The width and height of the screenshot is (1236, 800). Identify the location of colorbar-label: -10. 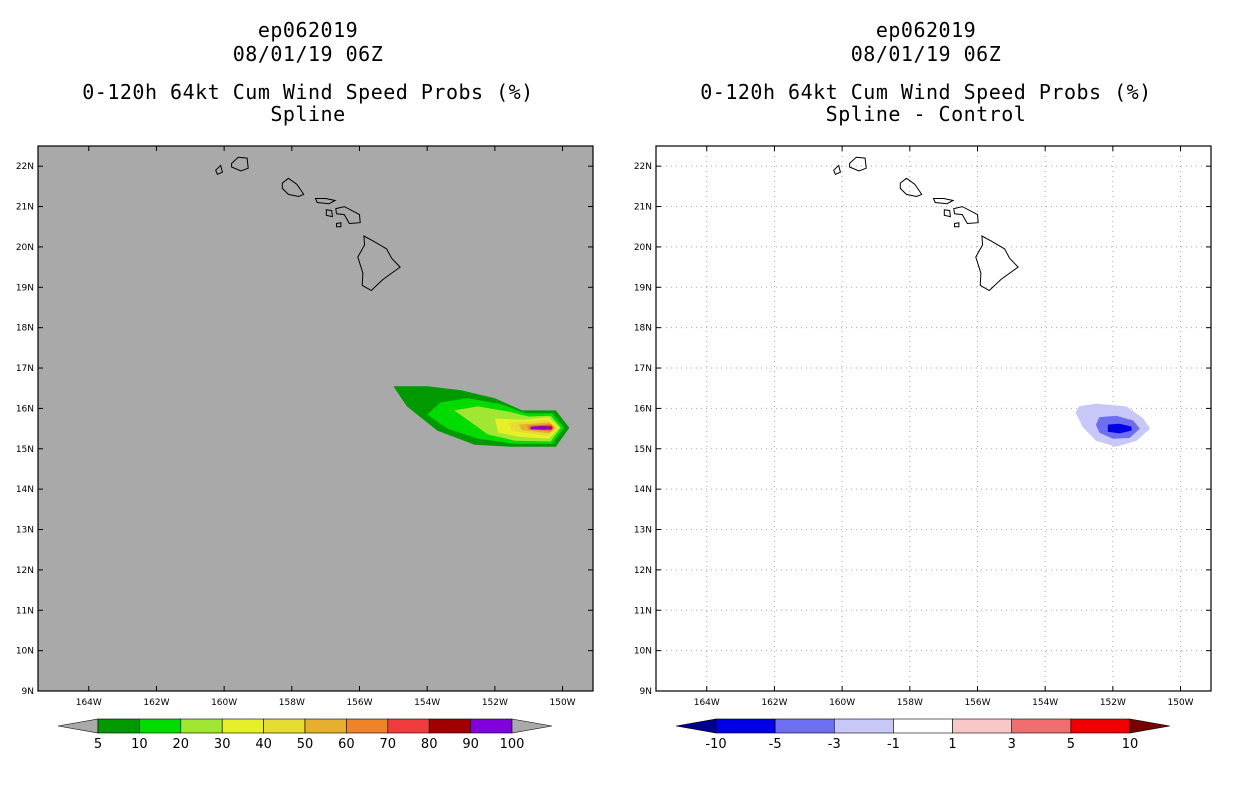
(715, 744).